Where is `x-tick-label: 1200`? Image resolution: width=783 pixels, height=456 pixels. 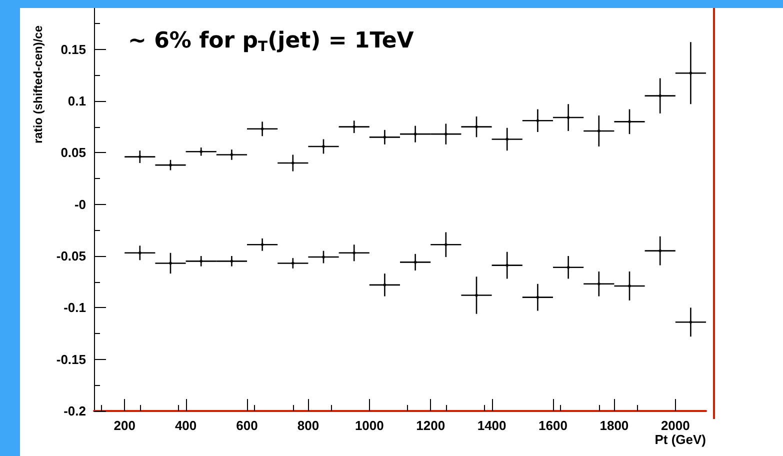 x-tick-label: 1200 is located at coordinates (431, 425).